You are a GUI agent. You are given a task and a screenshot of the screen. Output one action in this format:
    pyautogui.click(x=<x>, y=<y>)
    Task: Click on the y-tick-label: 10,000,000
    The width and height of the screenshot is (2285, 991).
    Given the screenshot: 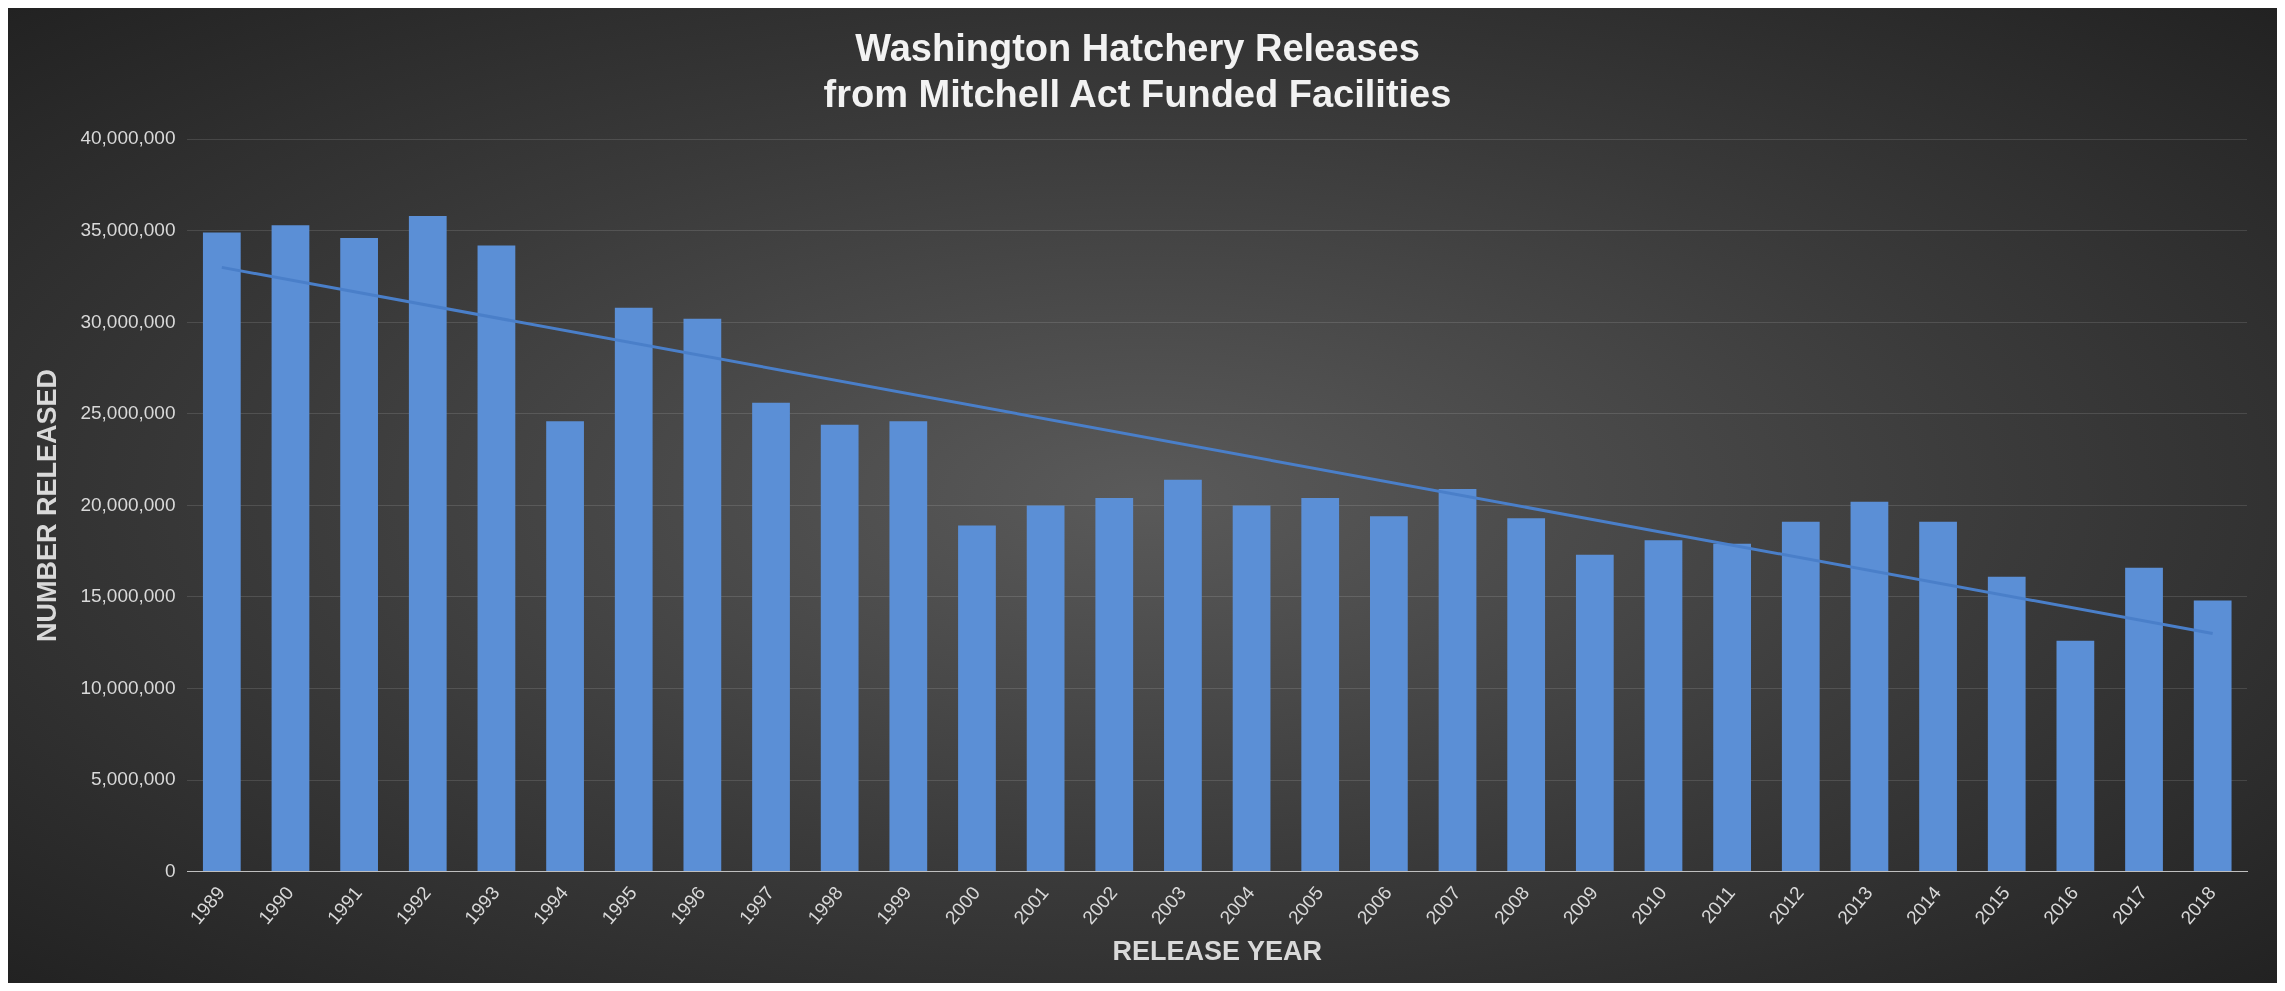 What is the action you would take?
    pyautogui.click(x=128, y=687)
    